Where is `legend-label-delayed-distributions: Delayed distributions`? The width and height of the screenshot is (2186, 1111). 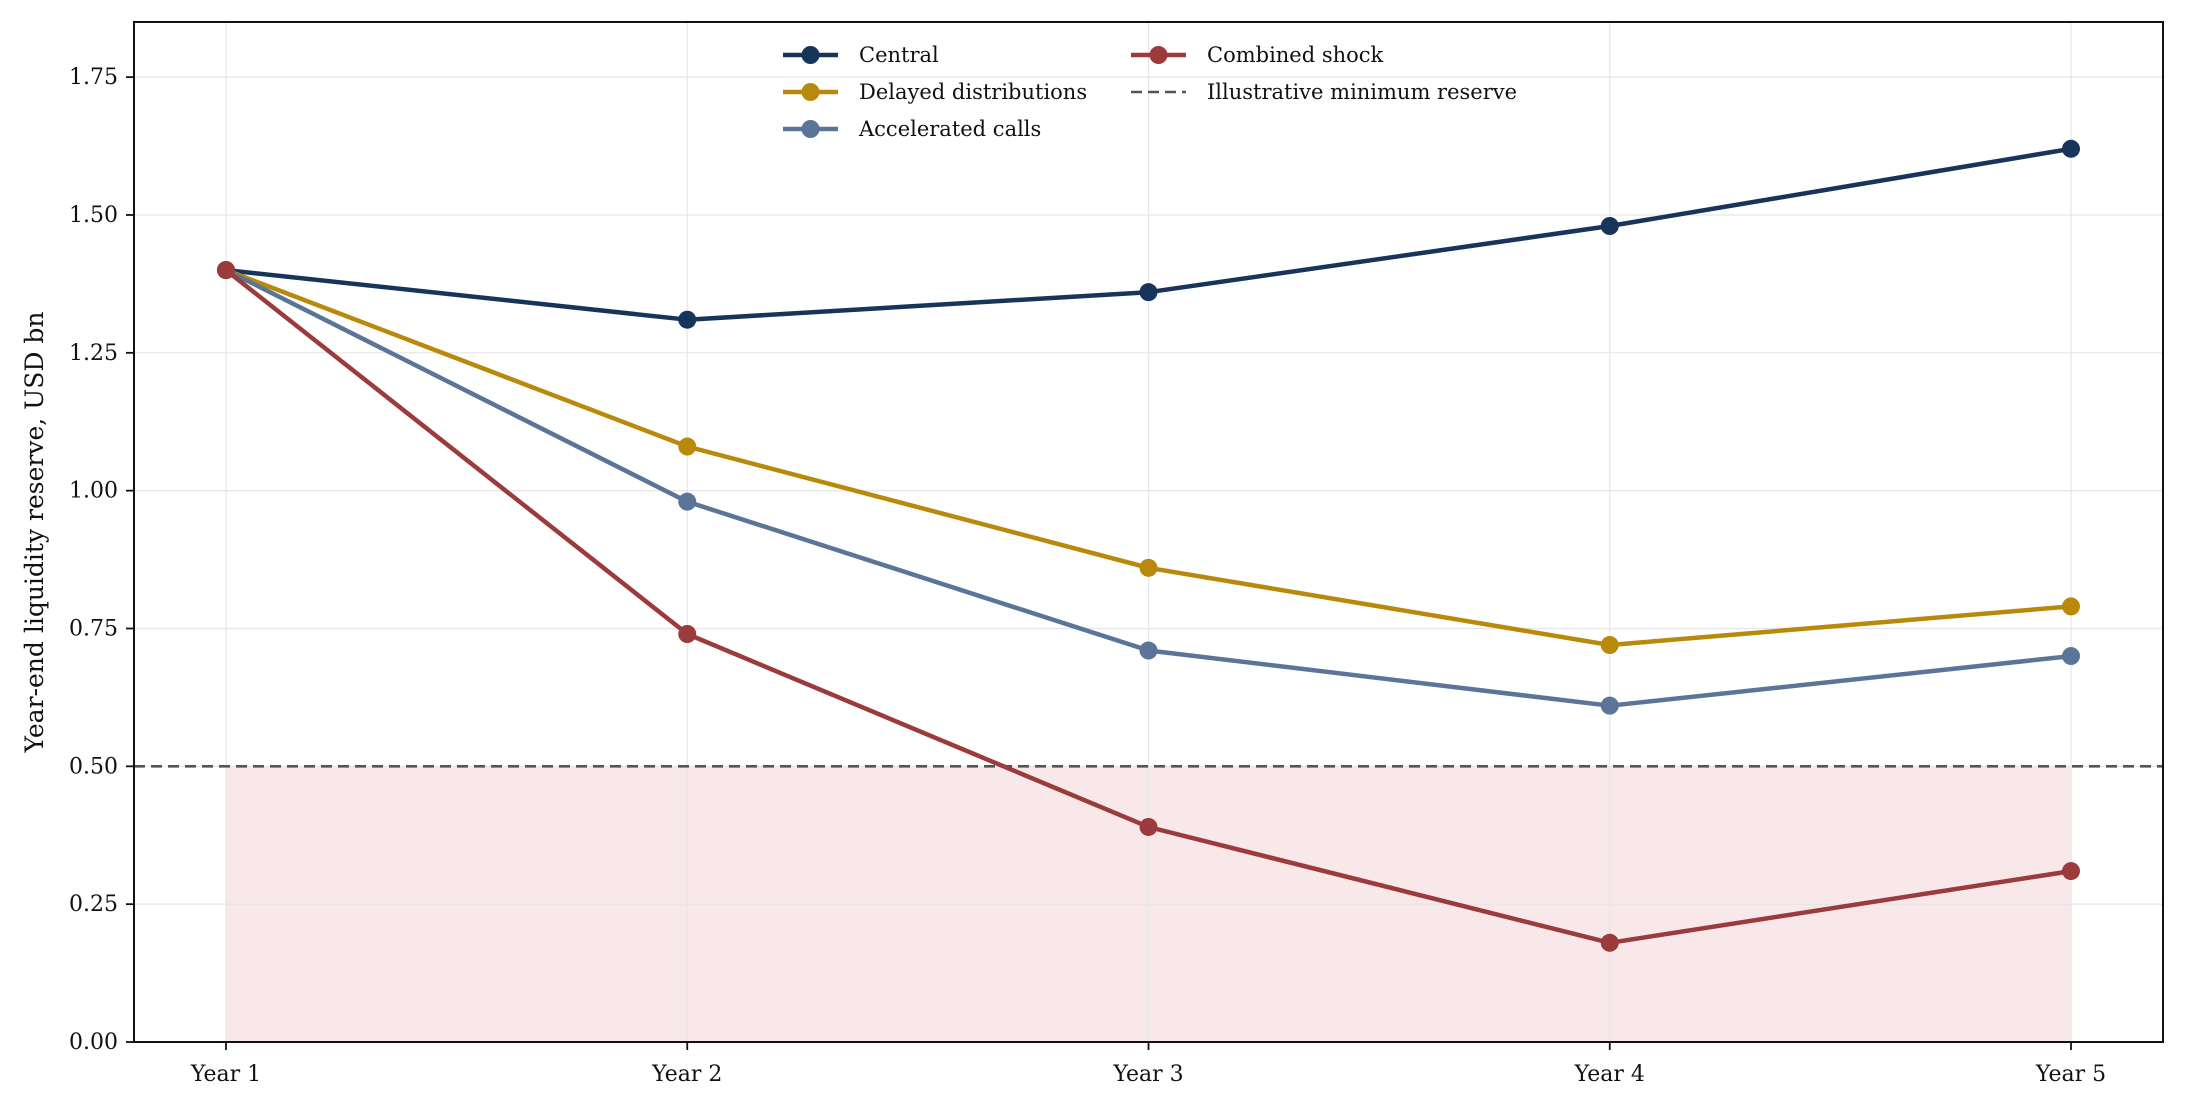
legend-label-delayed-distributions: Delayed distributions is located at coordinates (973, 92).